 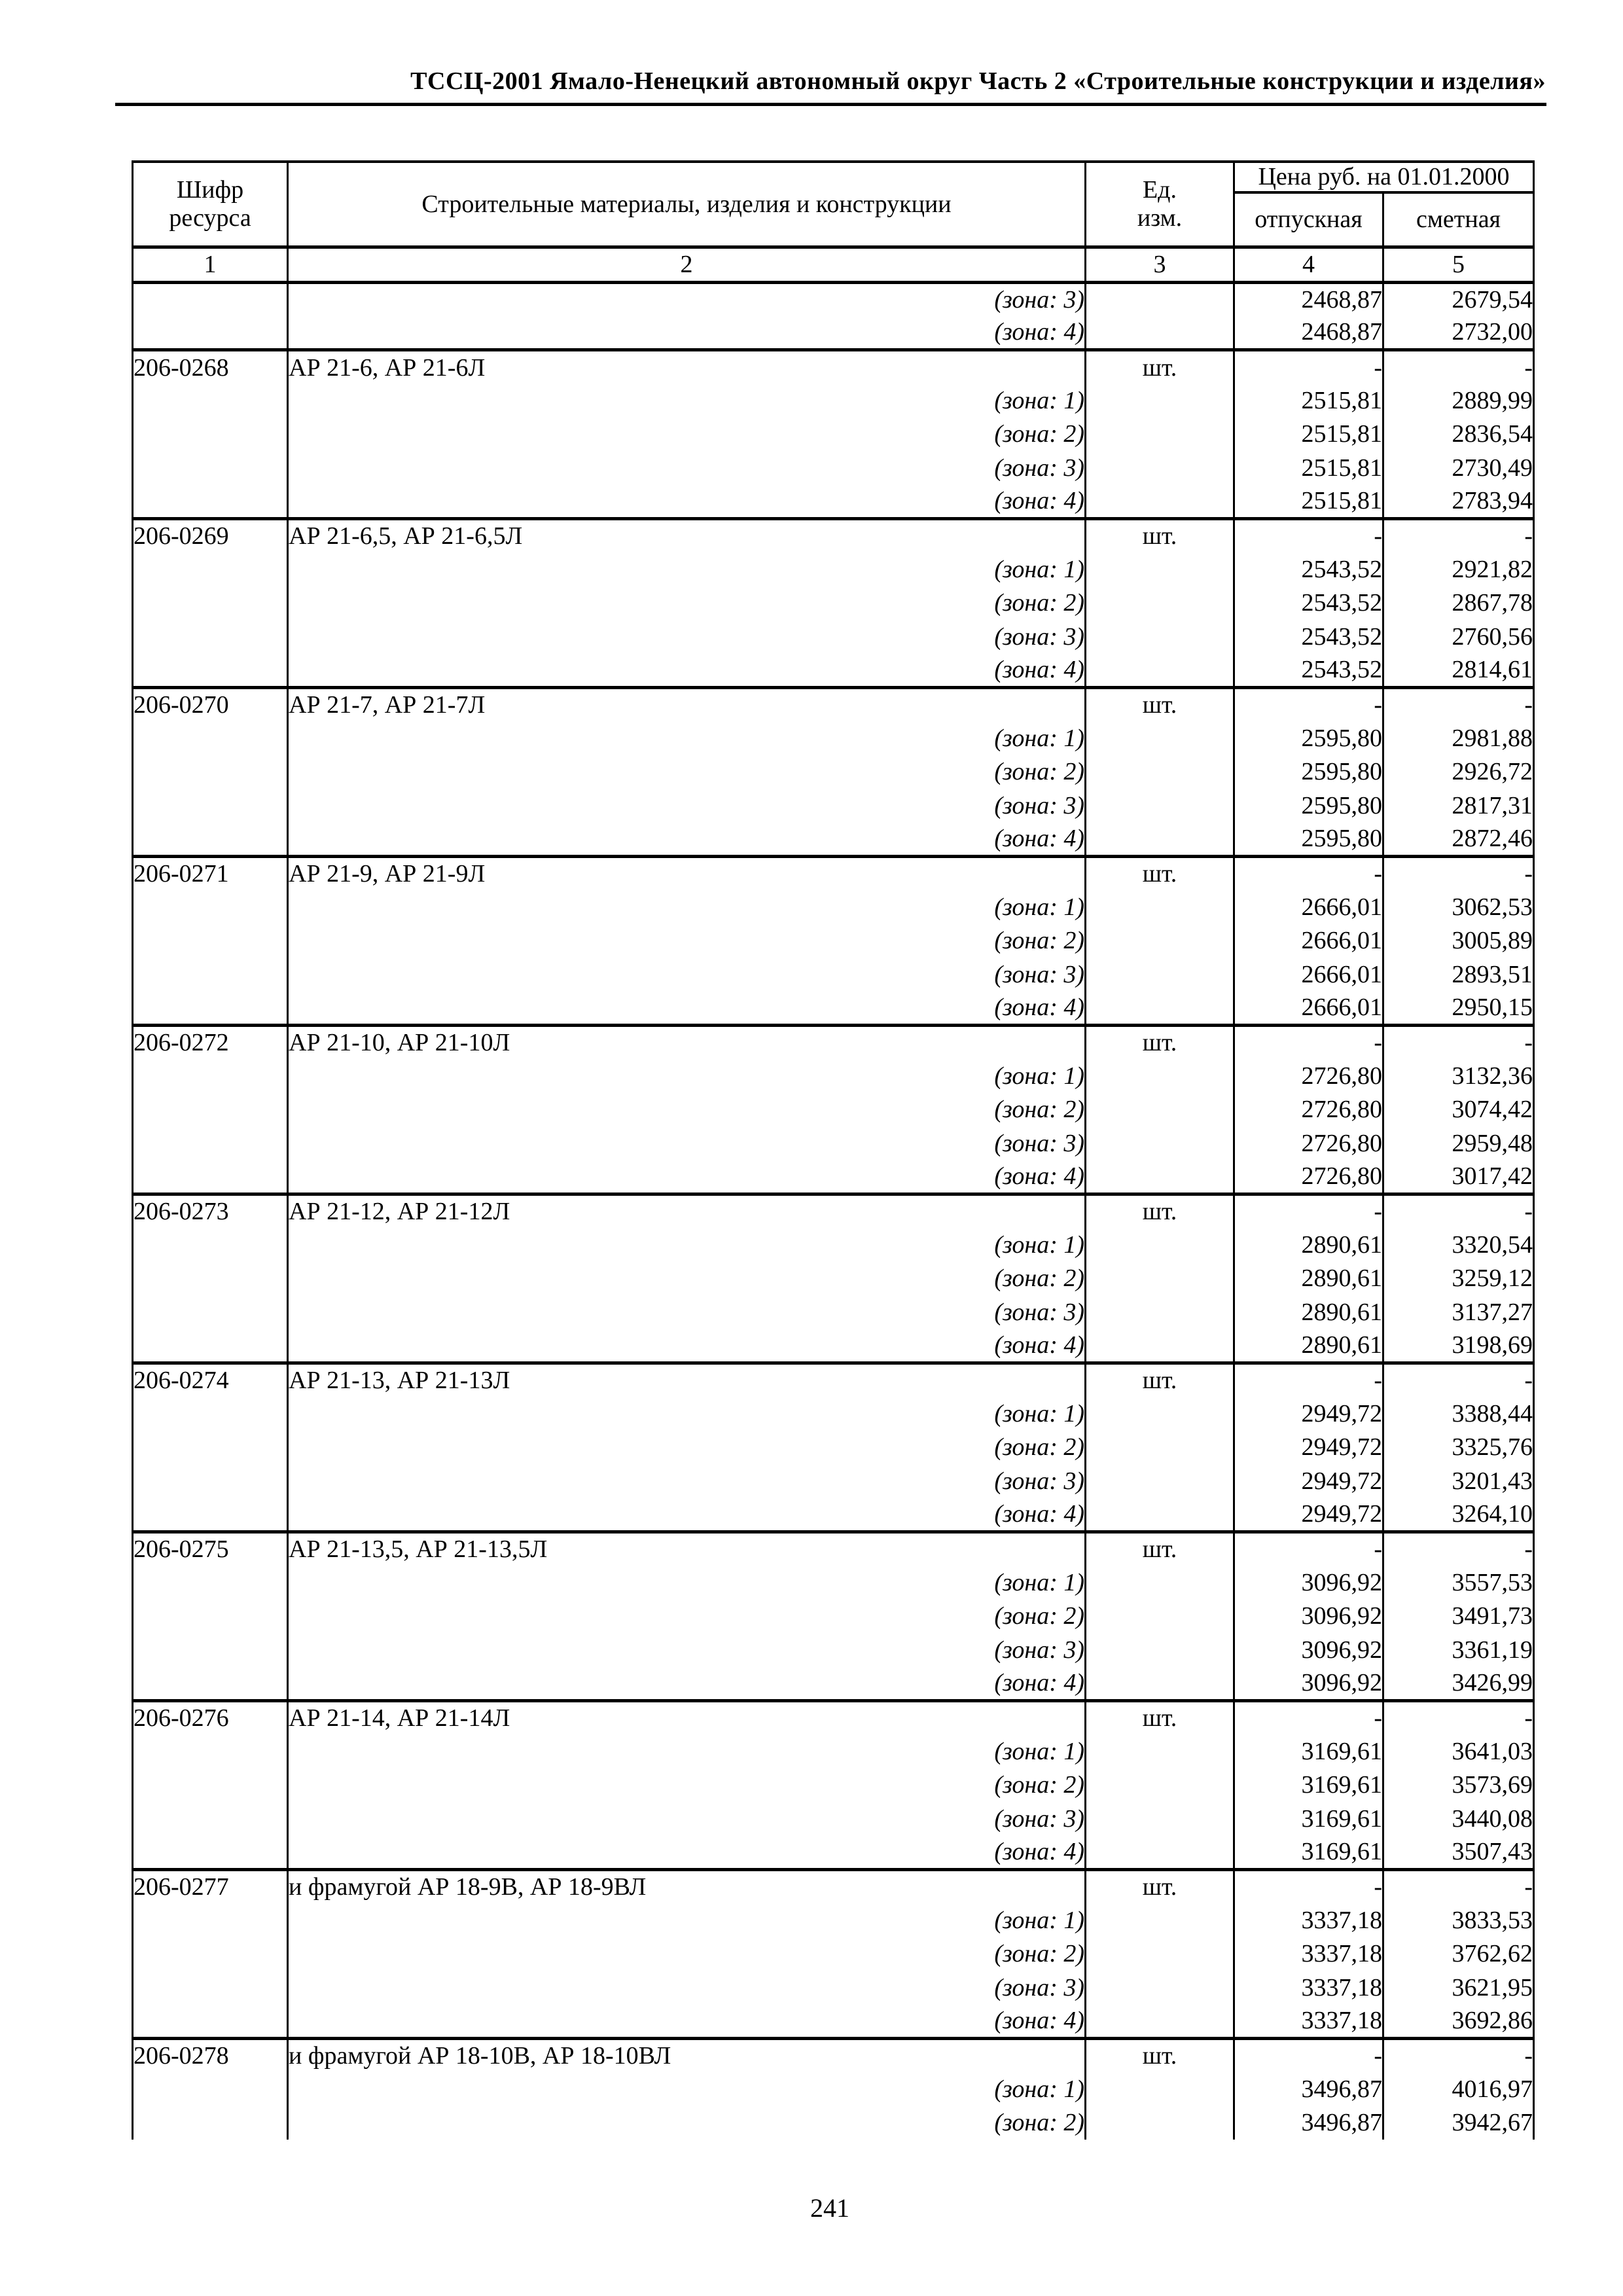 I want to click on estimate-price-cell: 2872,46, so click(x=1458, y=840).